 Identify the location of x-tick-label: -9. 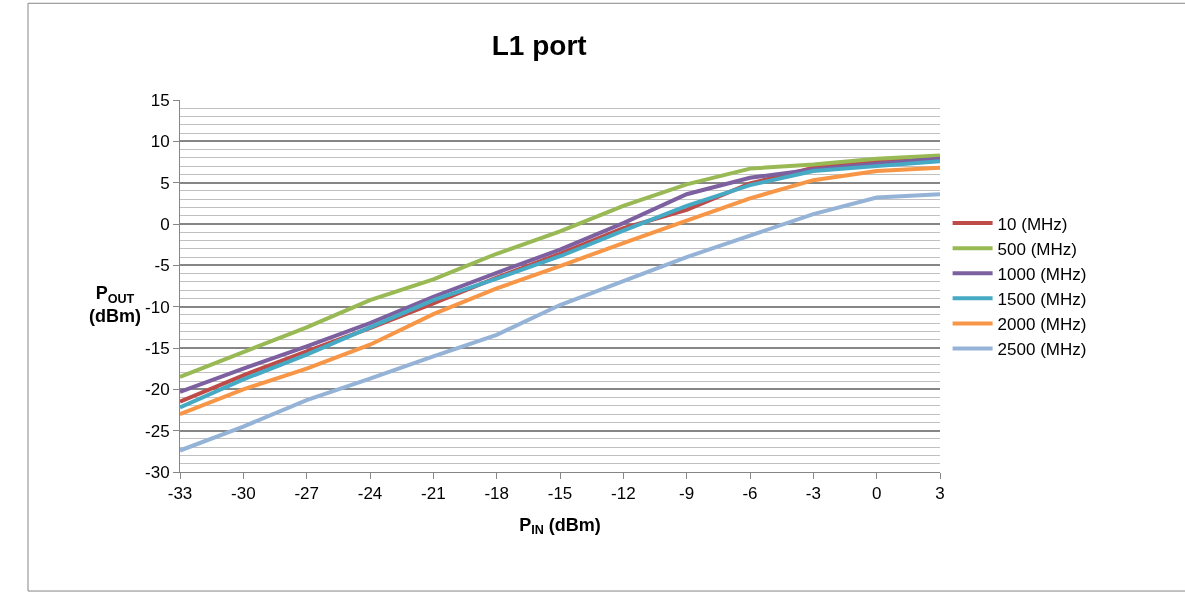
(687, 494).